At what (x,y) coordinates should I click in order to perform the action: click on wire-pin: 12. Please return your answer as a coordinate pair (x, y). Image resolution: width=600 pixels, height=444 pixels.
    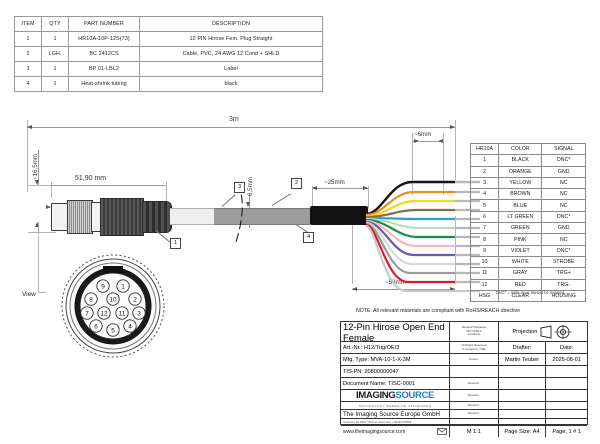
    Looking at the image, I should click on (484, 284).